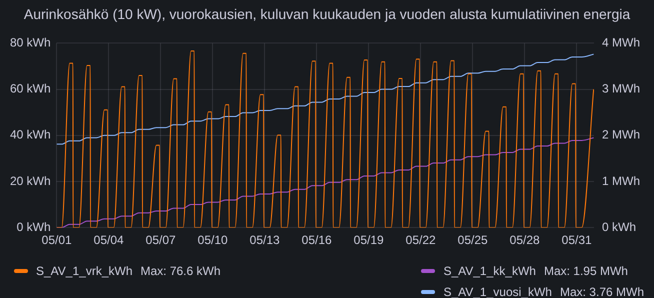 Image resolution: width=654 pixels, height=298 pixels. Describe the element at coordinates (602, 291) in the screenshot. I see `text: Max: 3.76 MWh` at that location.